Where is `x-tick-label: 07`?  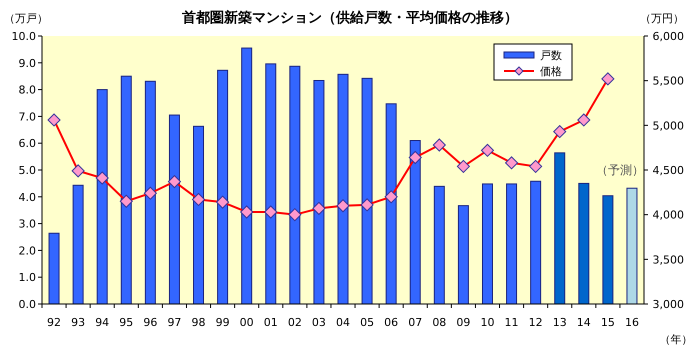
x-tick-label: 07 is located at coordinates (415, 322).